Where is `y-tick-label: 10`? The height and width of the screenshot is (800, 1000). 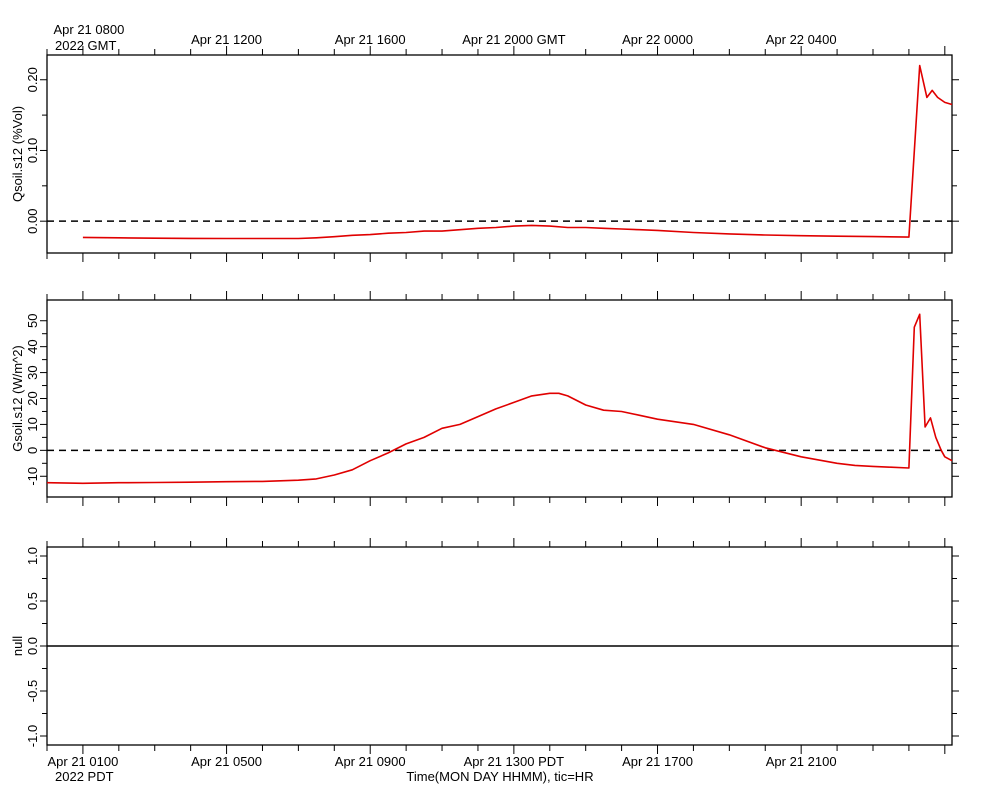
y-tick-label: 10 is located at coordinates (32, 424).